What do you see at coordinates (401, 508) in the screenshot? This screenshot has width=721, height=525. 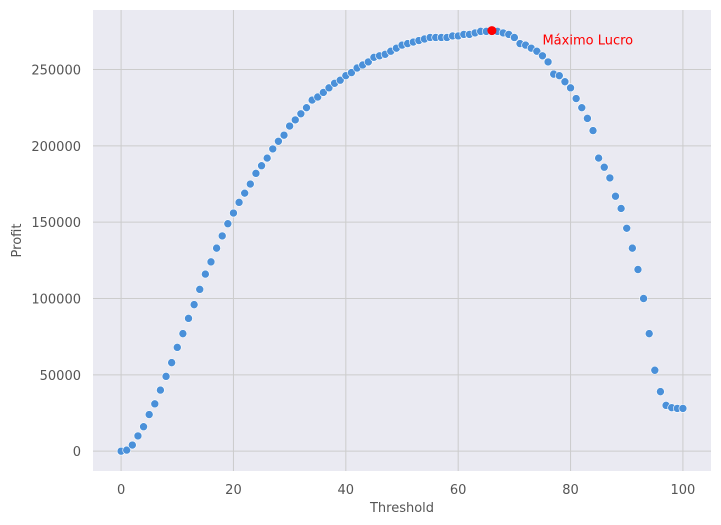 I see `x-axis-label: Threshold` at bounding box center [401, 508].